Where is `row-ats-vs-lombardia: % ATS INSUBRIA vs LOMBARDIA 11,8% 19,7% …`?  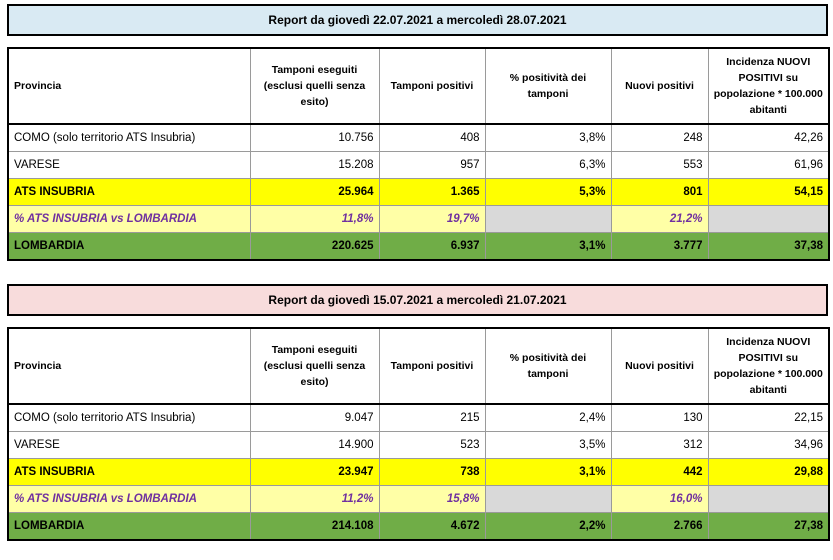 row-ats-vs-lombardia: % ATS INSUBRIA vs LOMBARDIA 11,8% 19,7% … is located at coordinates (418, 219).